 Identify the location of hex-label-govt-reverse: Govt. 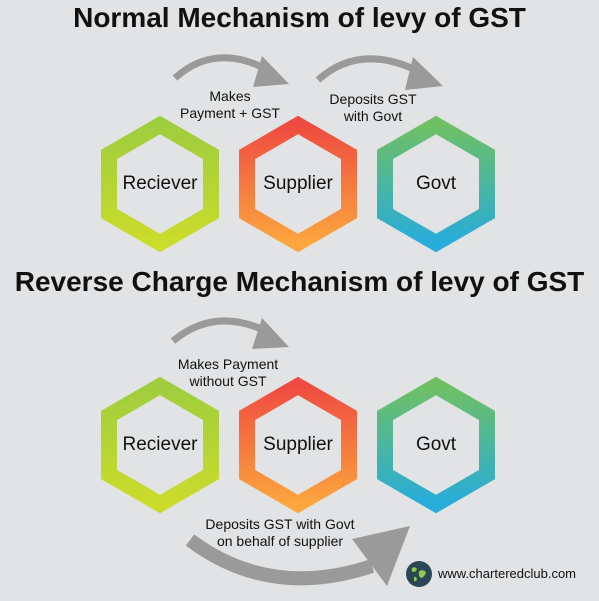
(436, 444).